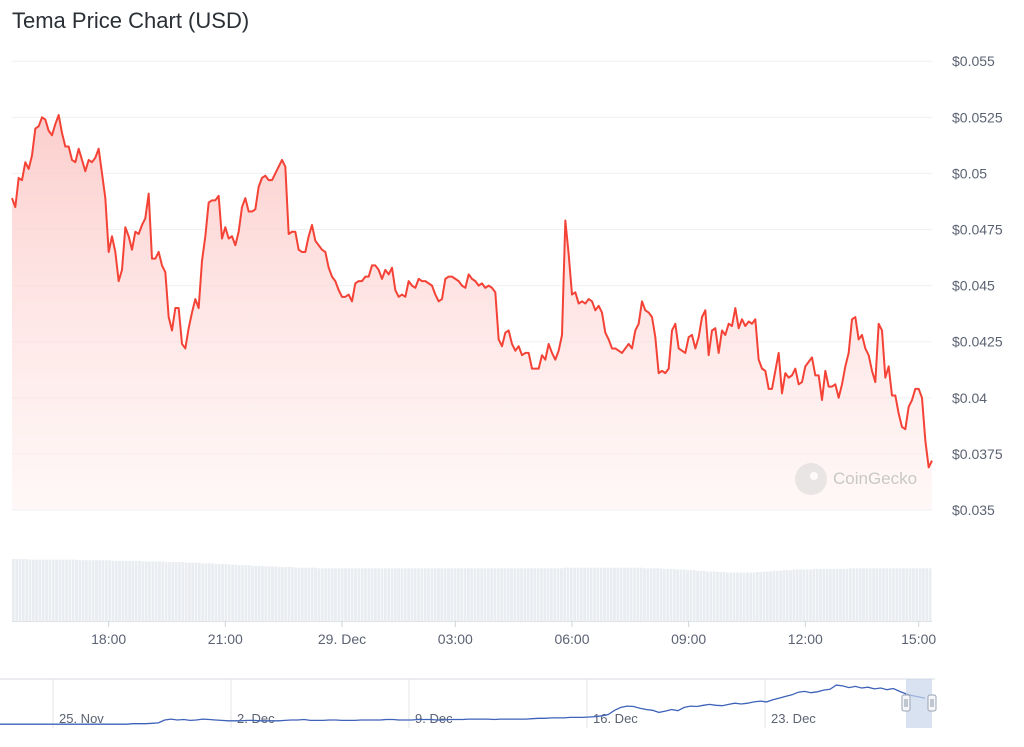 The image size is (1024, 747). What do you see at coordinates (805, 639) in the screenshot?
I see `x-tick-label: 12:00` at bounding box center [805, 639].